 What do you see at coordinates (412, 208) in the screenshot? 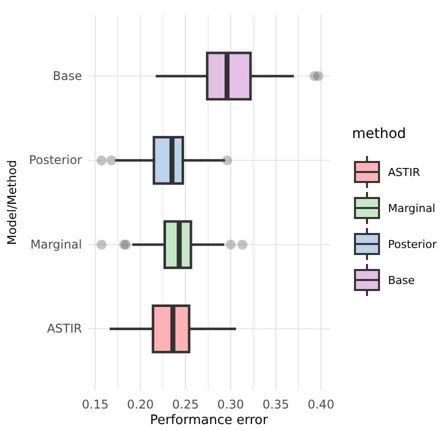
I see `legend-label: Marginal` at bounding box center [412, 208].